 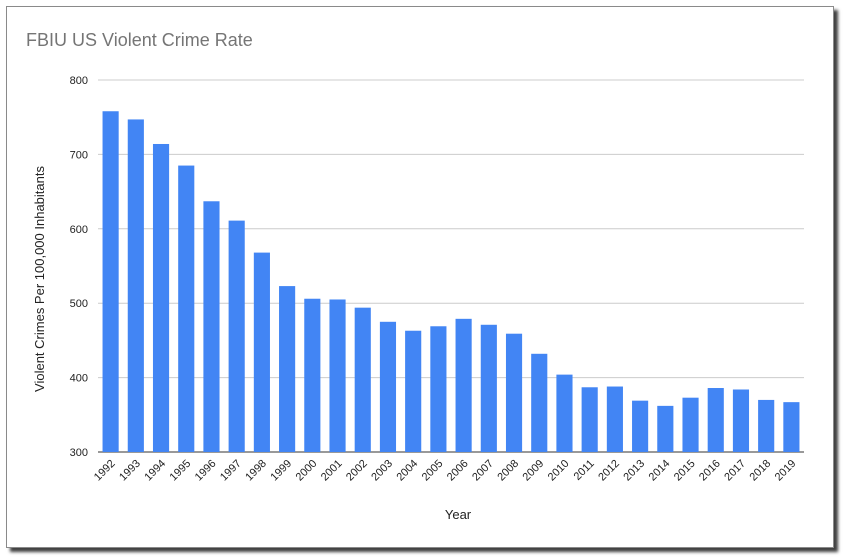 What do you see at coordinates (332, 471) in the screenshot?
I see `x-tick-label: 2001` at bounding box center [332, 471].